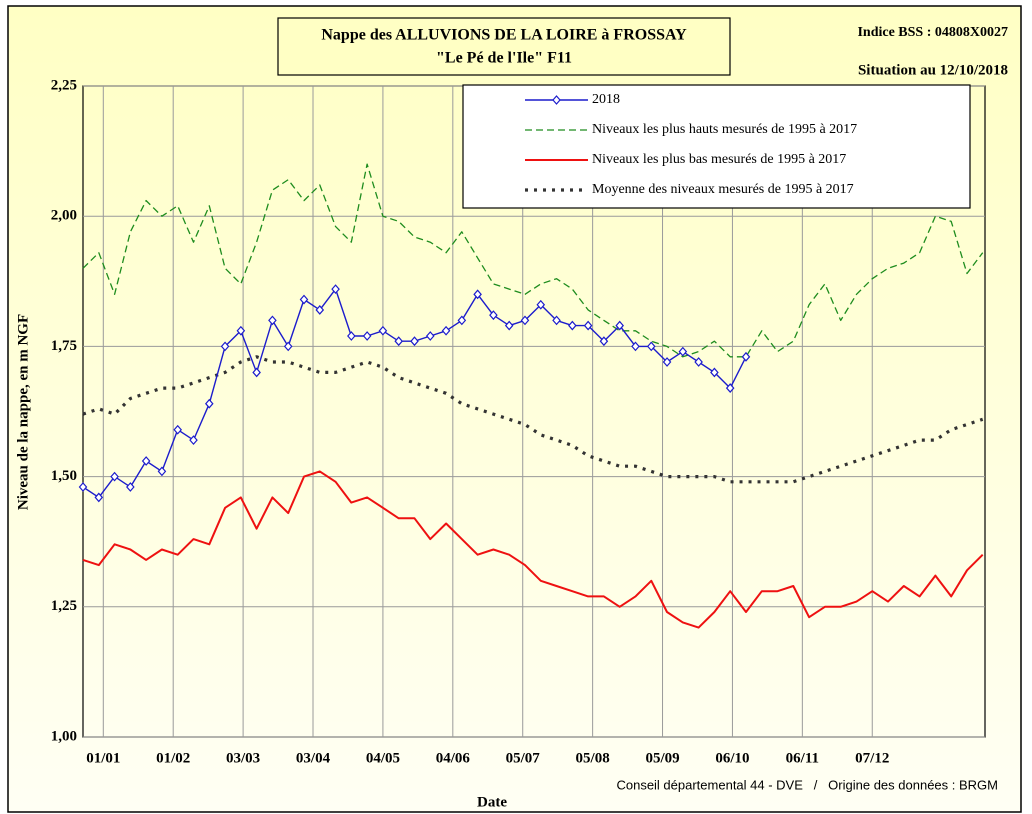  I want to click on situation-date: Situation au 12/10/2018, so click(933, 70).